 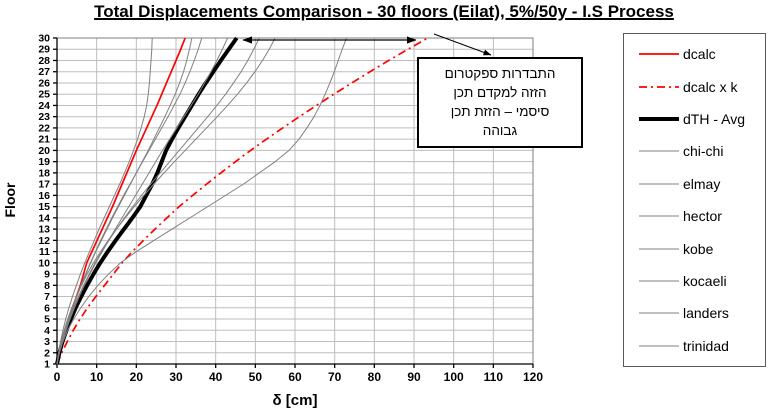 What do you see at coordinates (714, 118) in the screenshot?
I see `legend-label: dTH - Avg` at bounding box center [714, 118].